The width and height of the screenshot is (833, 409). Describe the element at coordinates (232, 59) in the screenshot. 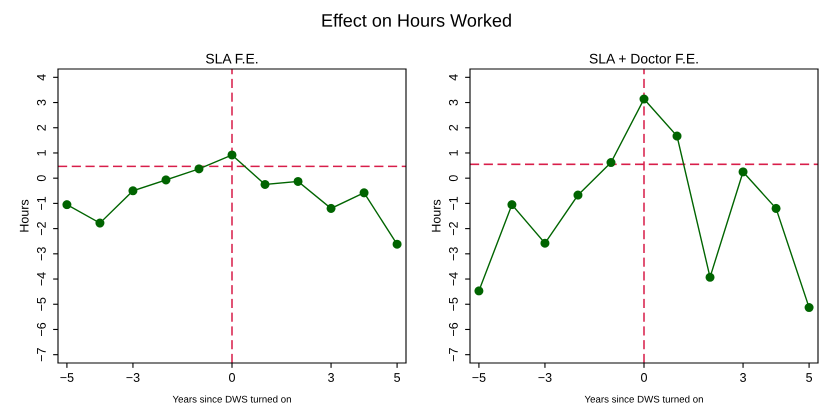

I see `chart-title: SLA F.E.` at that location.